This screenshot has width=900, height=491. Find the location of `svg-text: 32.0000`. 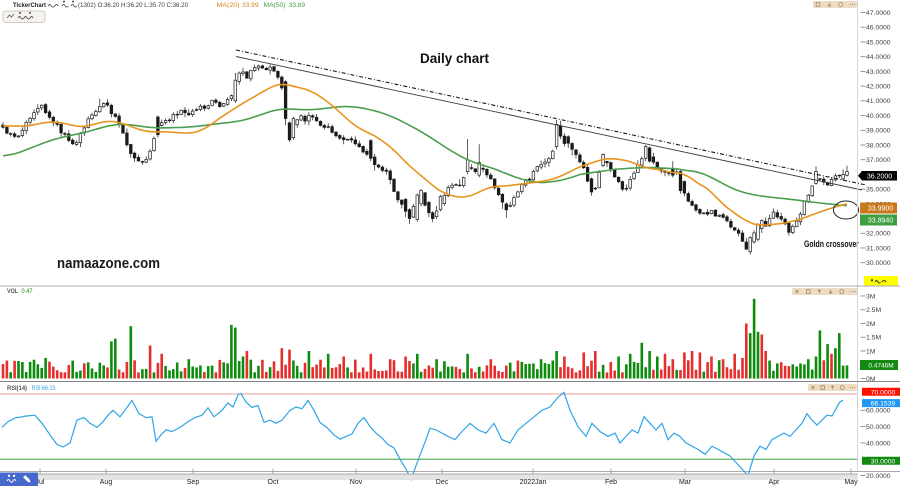

svg-text: 32.0000 is located at coordinates (878, 234).